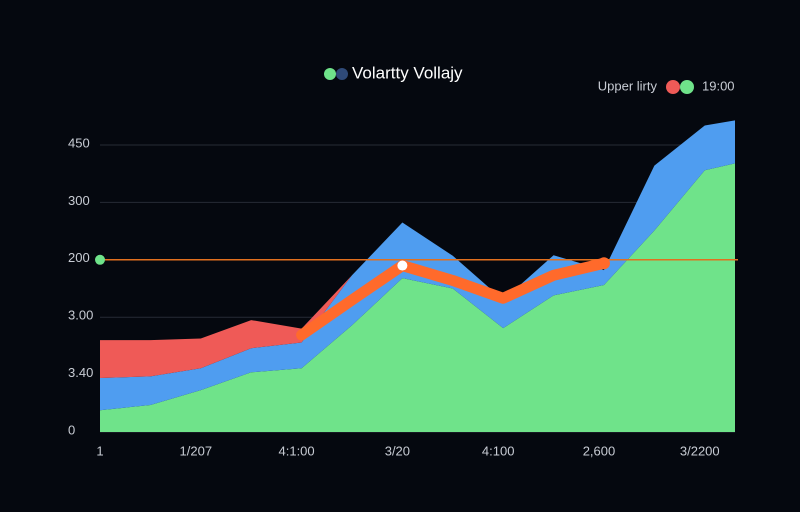 This screenshot has width=800, height=512. I want to click on line, so click(453, 299).